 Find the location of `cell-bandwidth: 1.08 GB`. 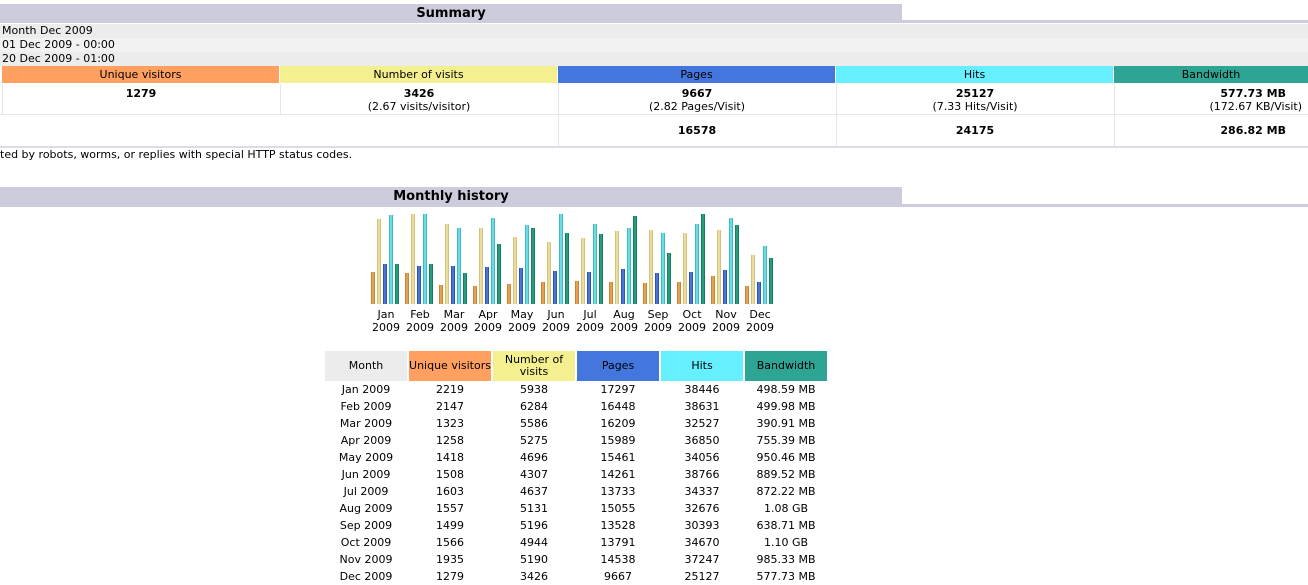

cell-bandwidth: 1.08 GB is located at coordinates (786, 508).